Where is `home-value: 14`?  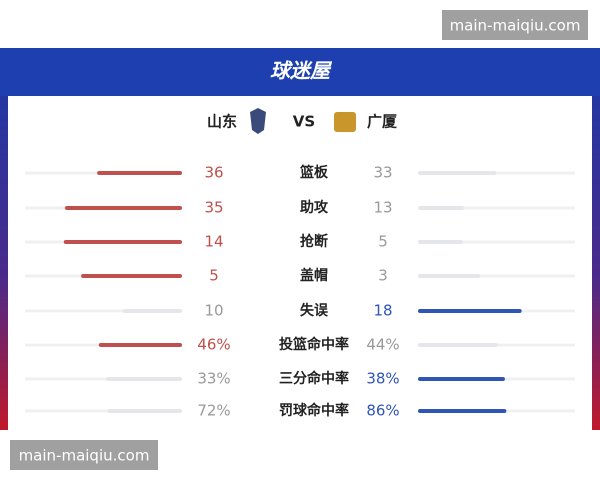
home-value: 14 is located at coordinates (213, 242).